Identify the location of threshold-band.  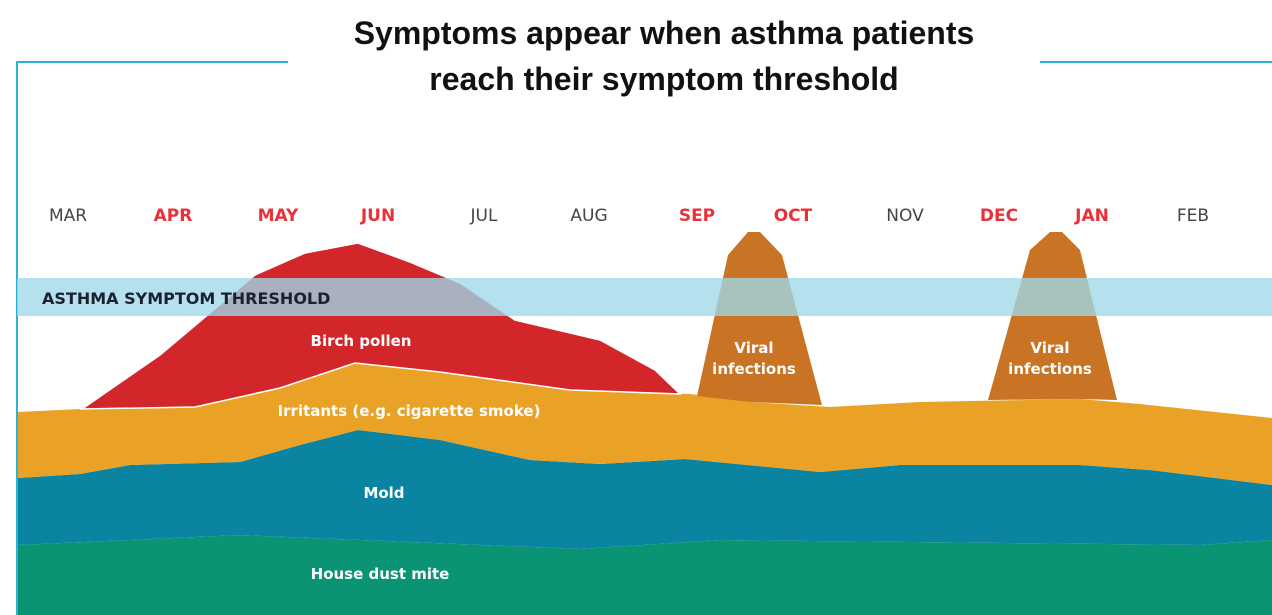
(644, 297).